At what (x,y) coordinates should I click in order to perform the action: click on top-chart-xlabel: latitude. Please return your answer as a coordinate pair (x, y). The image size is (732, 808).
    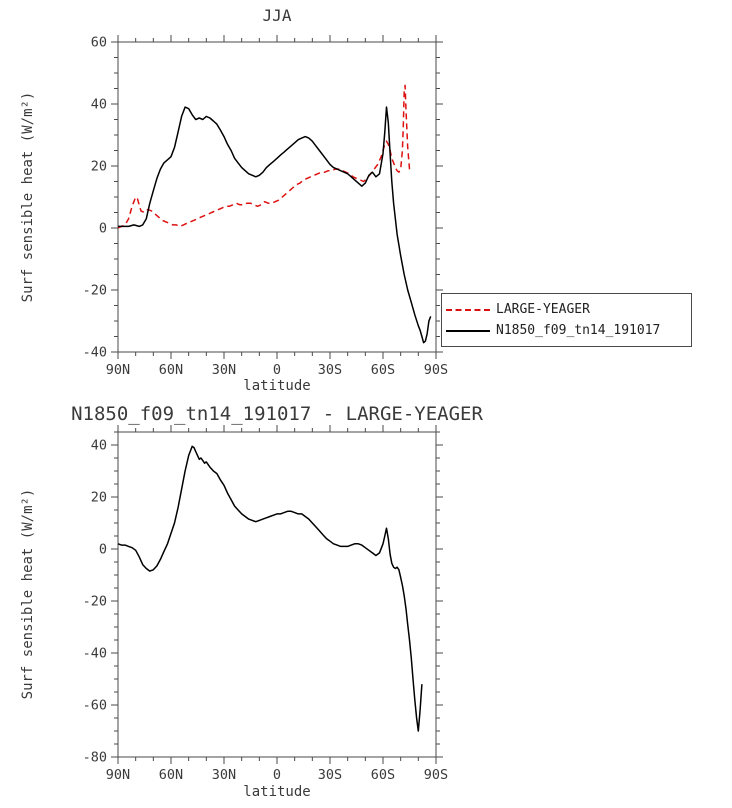
    Looking at the image, I should click on (277, 386).